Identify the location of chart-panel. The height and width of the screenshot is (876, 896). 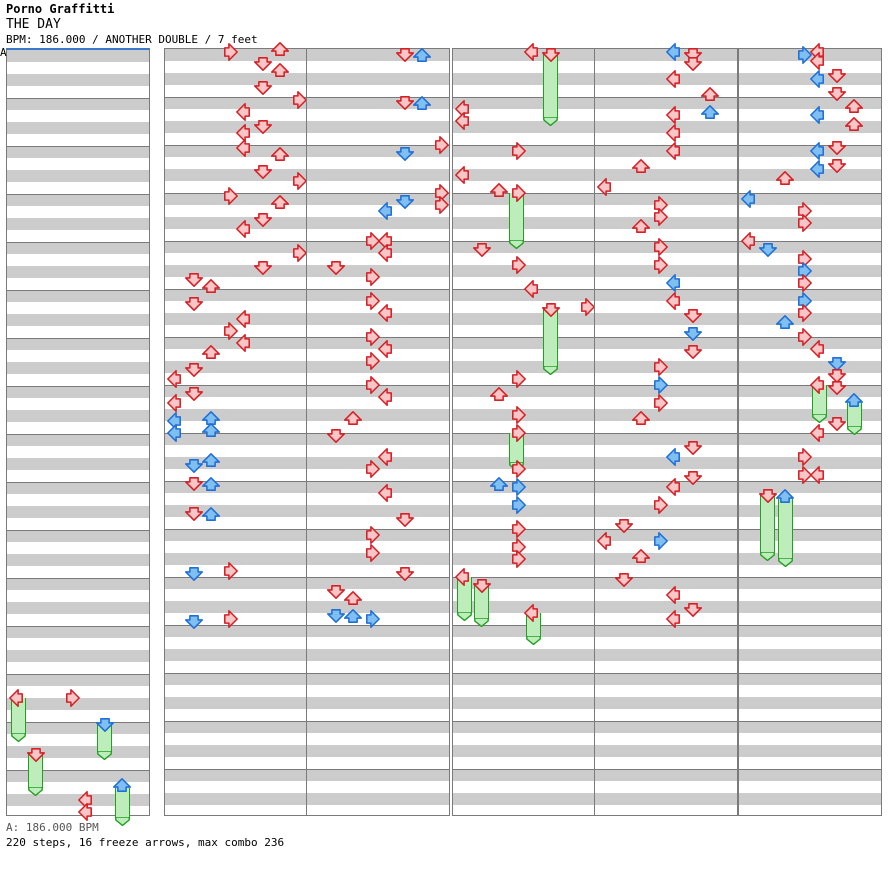
(78, 437).